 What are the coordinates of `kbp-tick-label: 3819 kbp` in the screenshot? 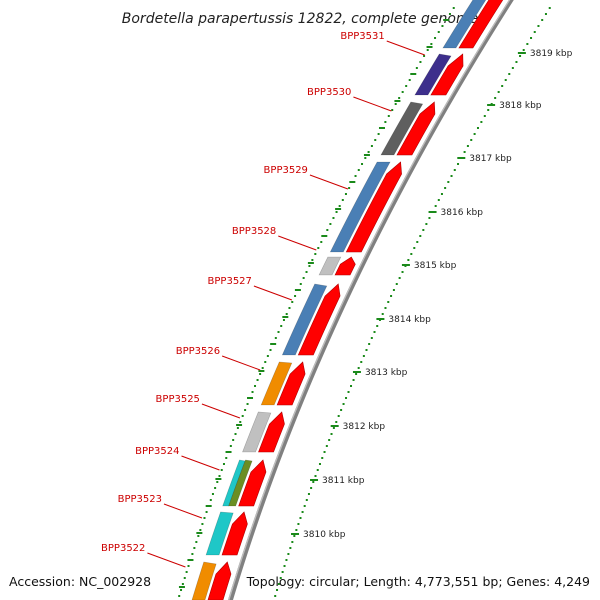 It's located at (551, 54).